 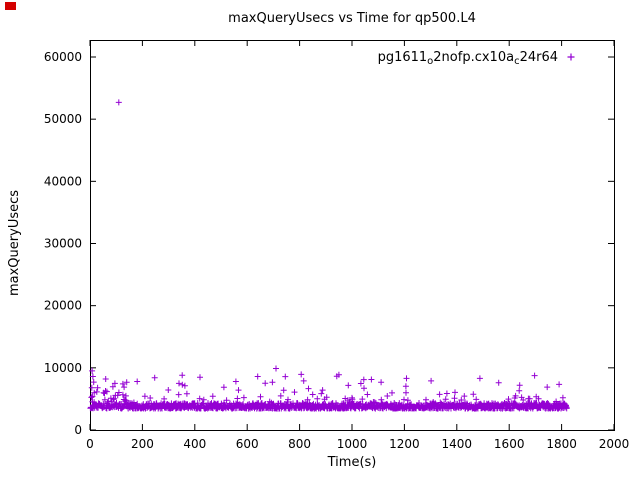 What do you see at coordinates (404, 444) in the screenshot?
I see `x-tick-label: 1200` at bounding box center [404, 444].